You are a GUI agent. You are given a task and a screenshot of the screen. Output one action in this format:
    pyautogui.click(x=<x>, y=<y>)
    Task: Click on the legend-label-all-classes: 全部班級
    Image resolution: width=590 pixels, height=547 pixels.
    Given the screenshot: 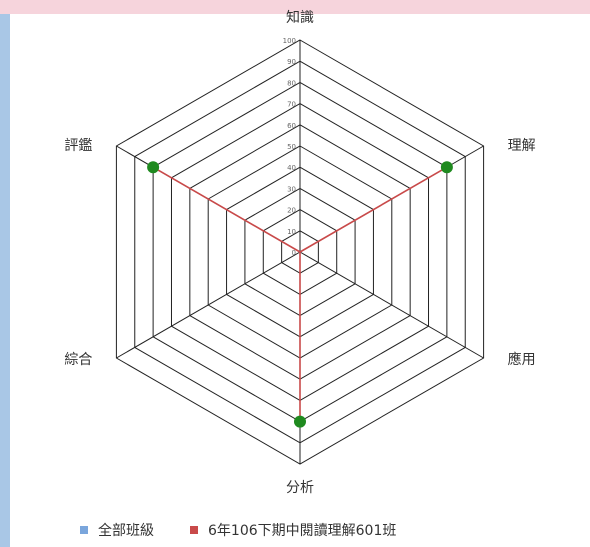 What is the action you would take?
    pyautogui.click(x=126, y=531)
    